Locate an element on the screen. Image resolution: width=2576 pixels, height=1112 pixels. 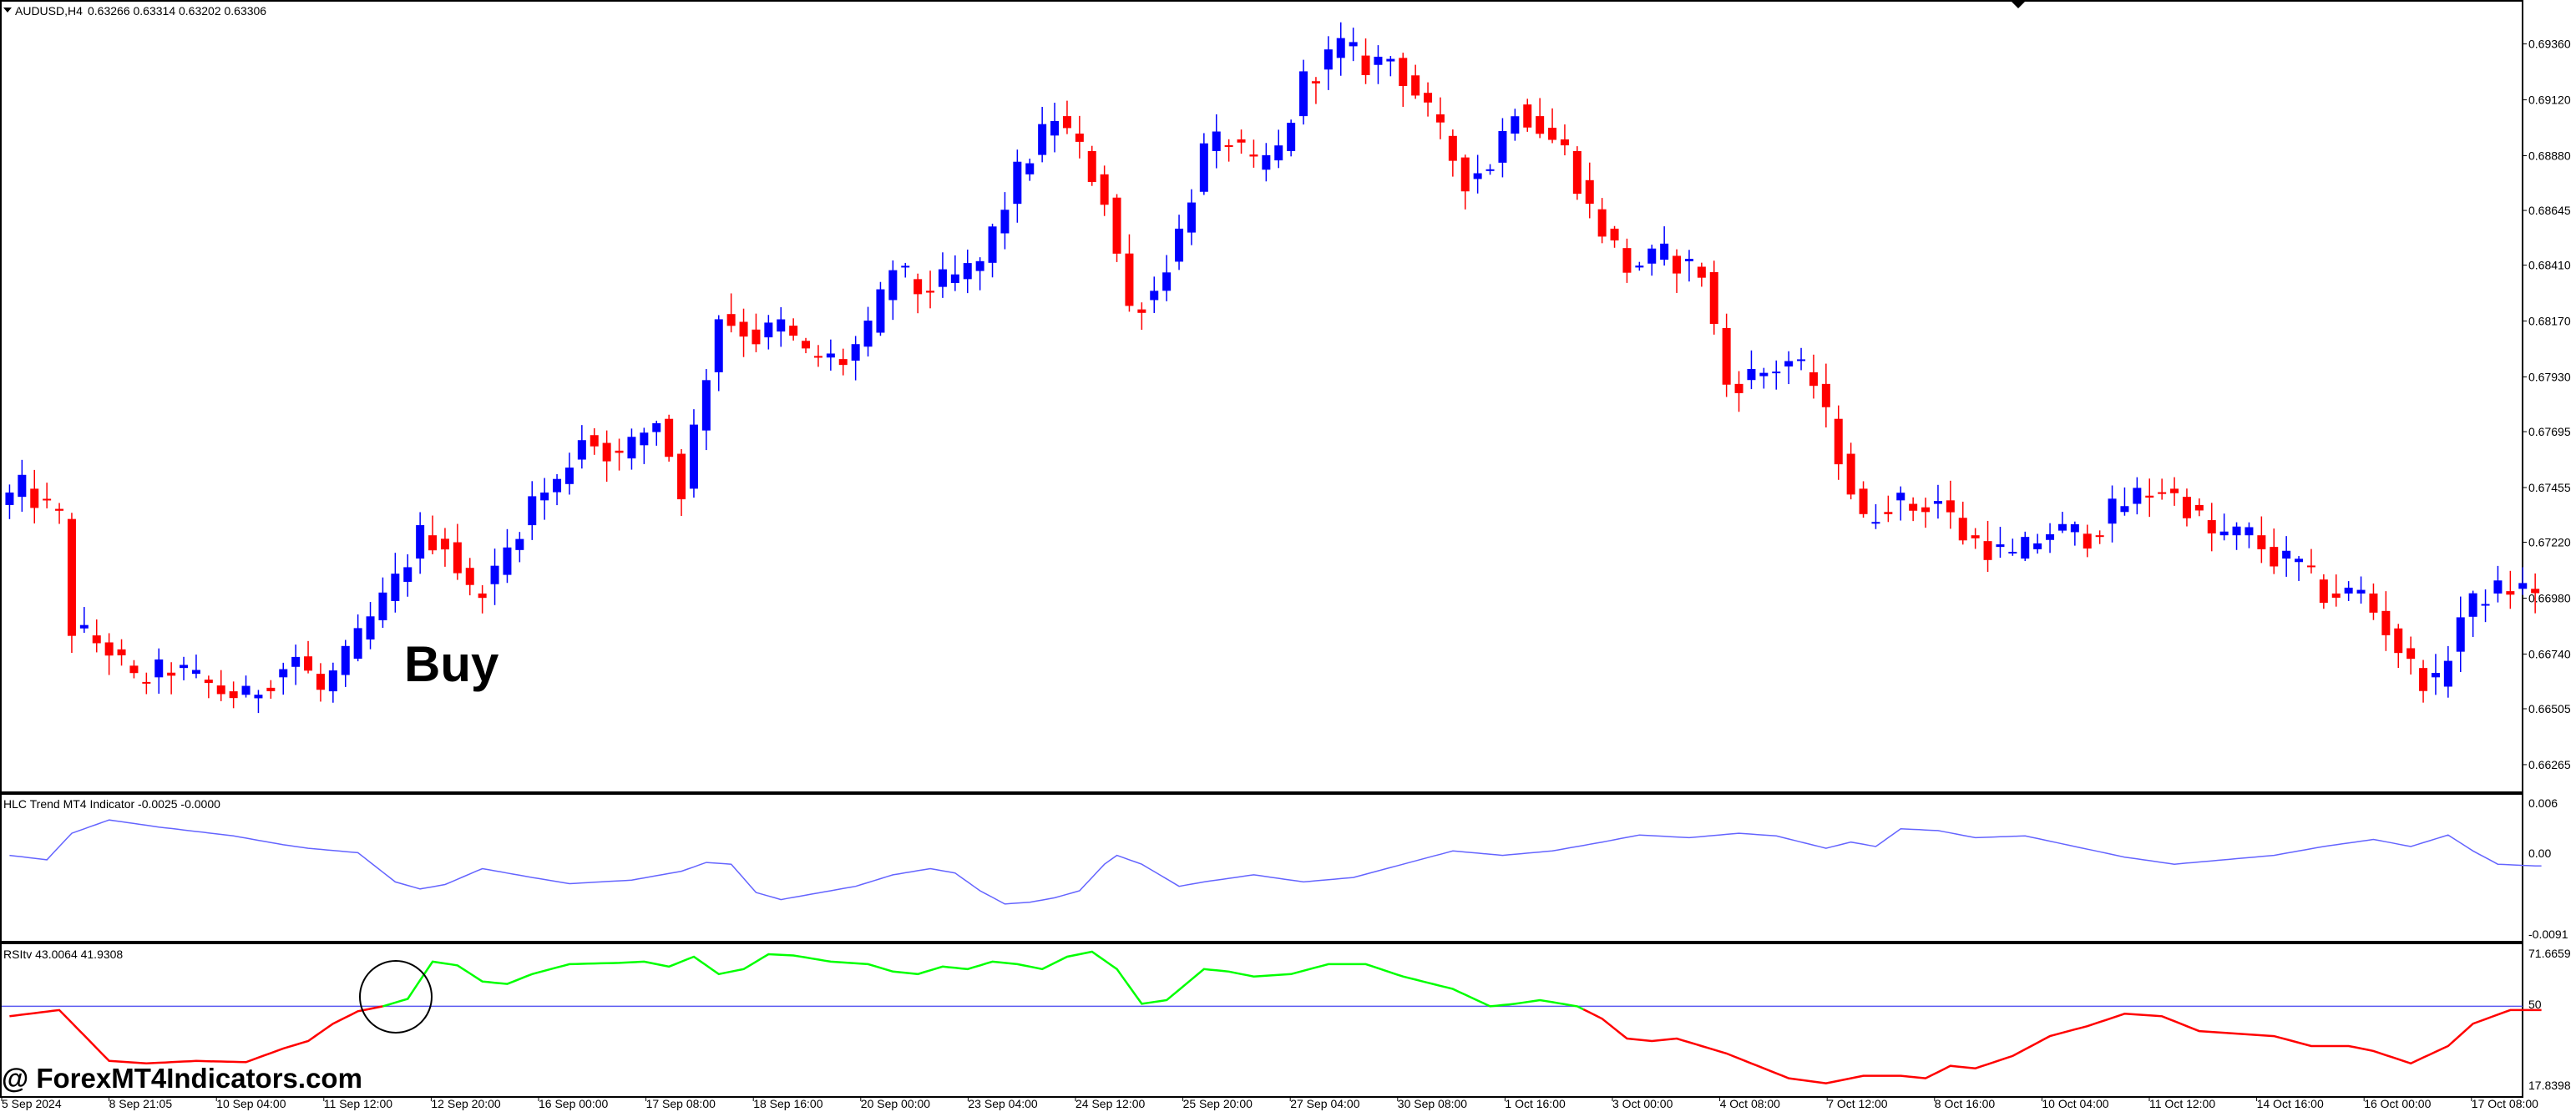
time-tick-label: 5 Sep 2024 is located at coordinates (32, 1103).